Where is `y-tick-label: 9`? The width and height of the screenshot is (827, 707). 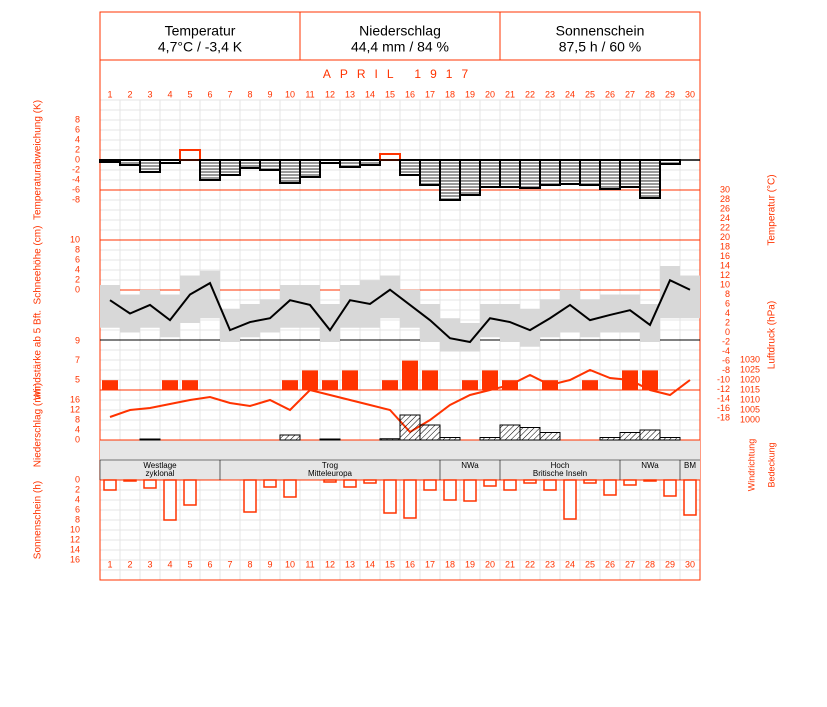
y-tick-label: 9 is located at coordinates (77, 340).